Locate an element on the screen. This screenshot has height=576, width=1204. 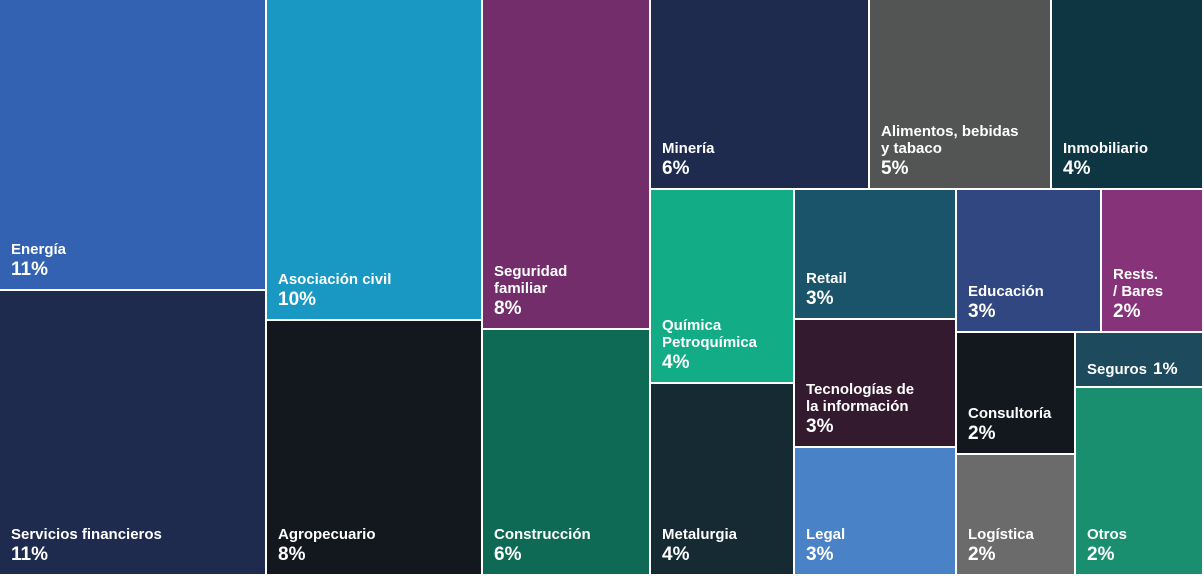
tile-label: Legal is located at coordinates (826, 534).